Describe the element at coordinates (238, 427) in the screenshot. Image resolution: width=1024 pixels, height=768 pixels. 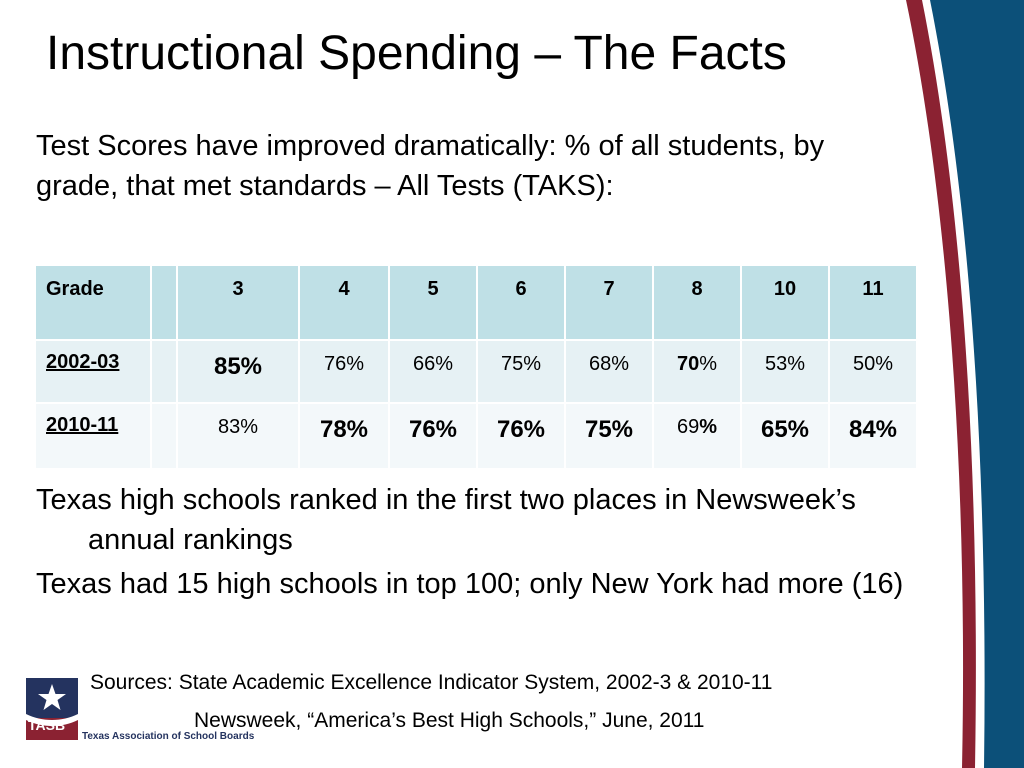
I see `score-cell: 83%` at that location.